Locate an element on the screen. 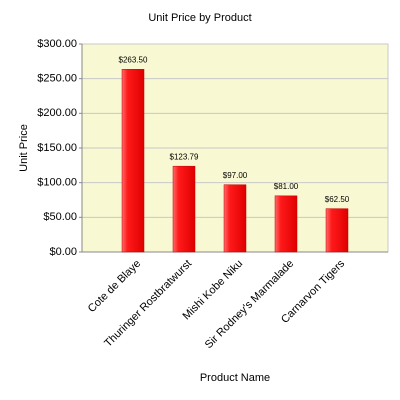  y-tick-label: $100.00 is located at coordinates (57, 183).